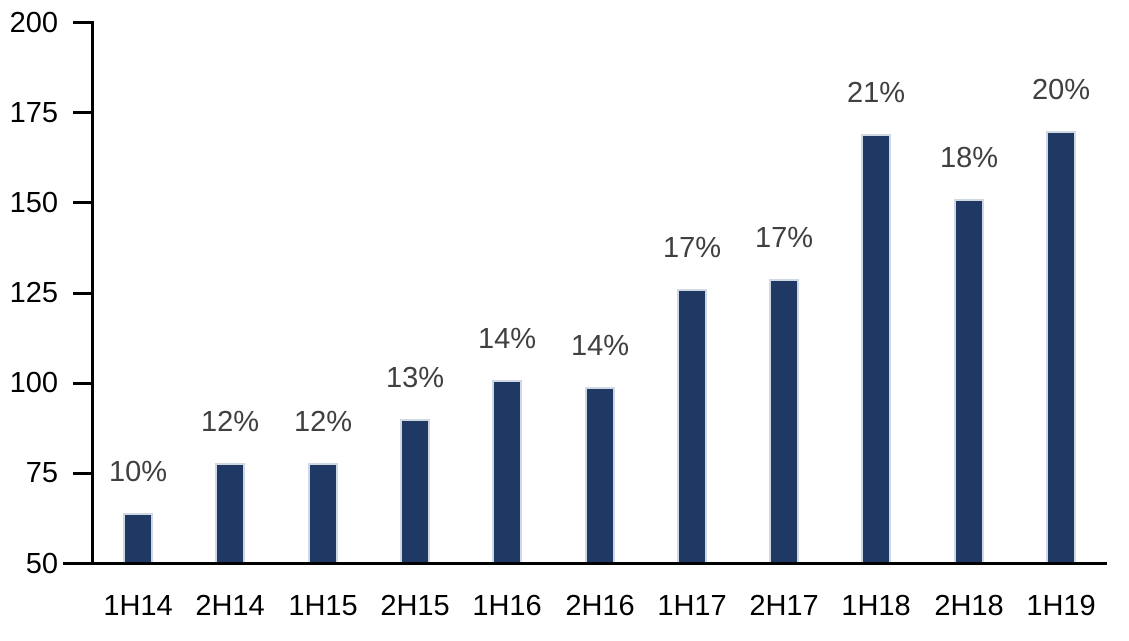 This screenshot has width=1129, height=641. Describe the element at coordinates (33, 23) in the screenshot. I see `y-axis-tick-label-200: 200` at that location.